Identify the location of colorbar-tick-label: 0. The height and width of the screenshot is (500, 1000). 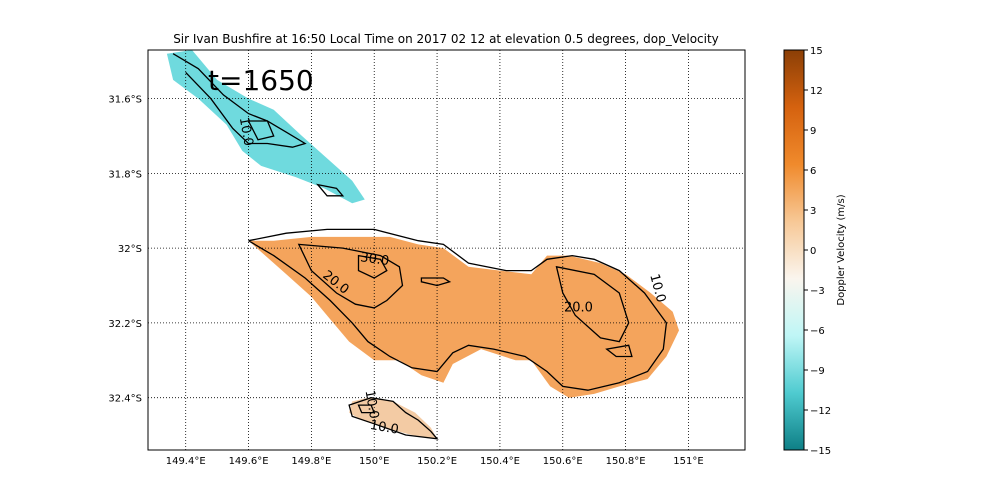
(813, 251).